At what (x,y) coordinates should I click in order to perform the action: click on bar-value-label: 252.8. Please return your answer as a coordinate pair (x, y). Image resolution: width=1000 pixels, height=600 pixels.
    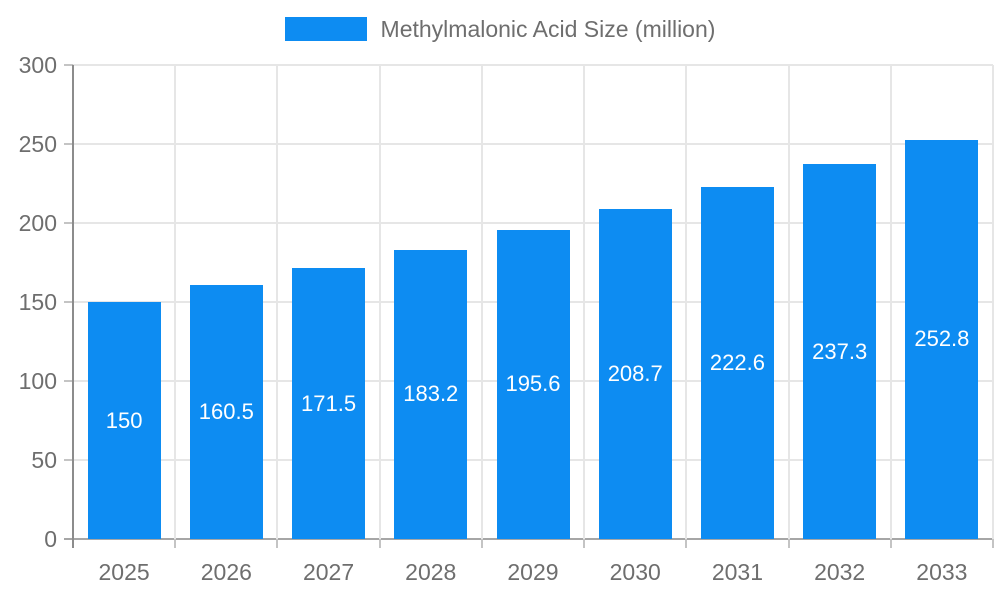
    Looking at the image, I should click on (942, 339).